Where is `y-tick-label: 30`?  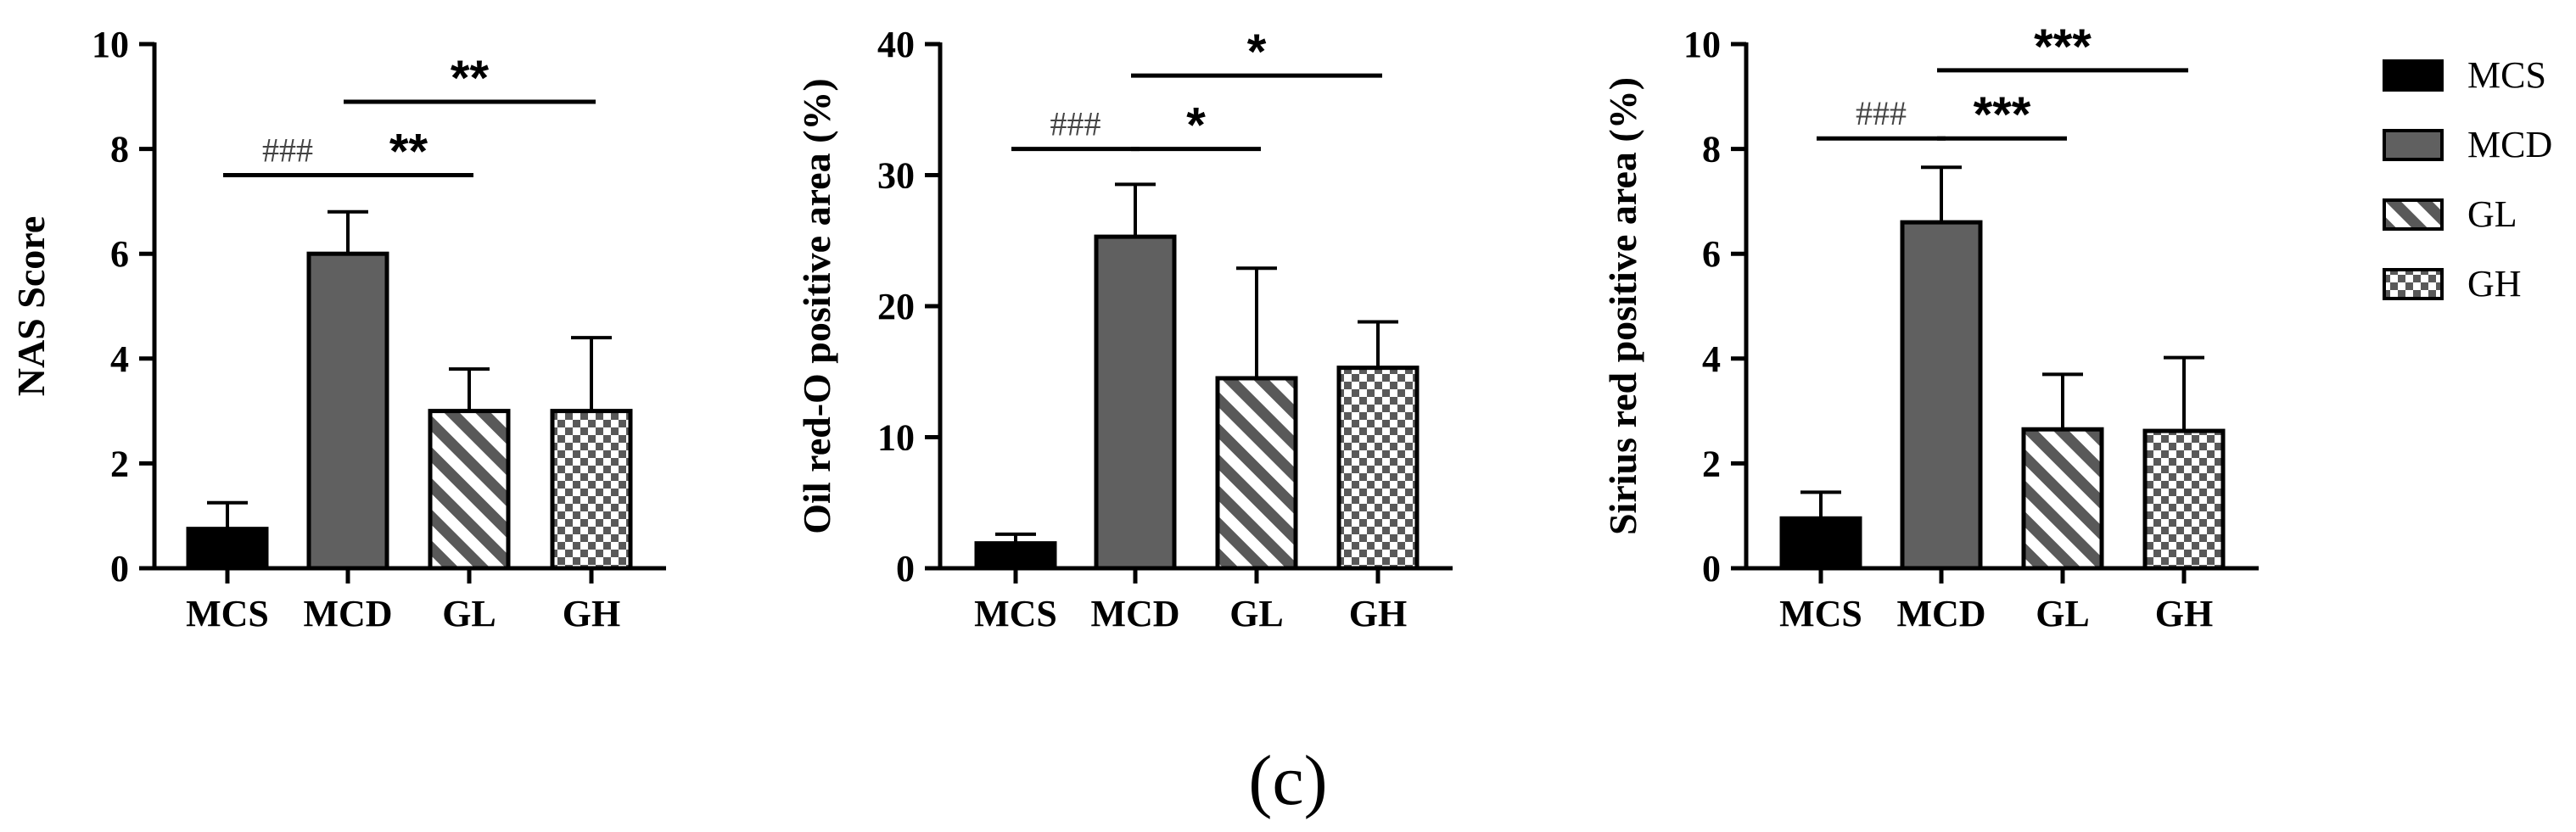 y-tick-label: 30 is located at coordinates (896, 176).